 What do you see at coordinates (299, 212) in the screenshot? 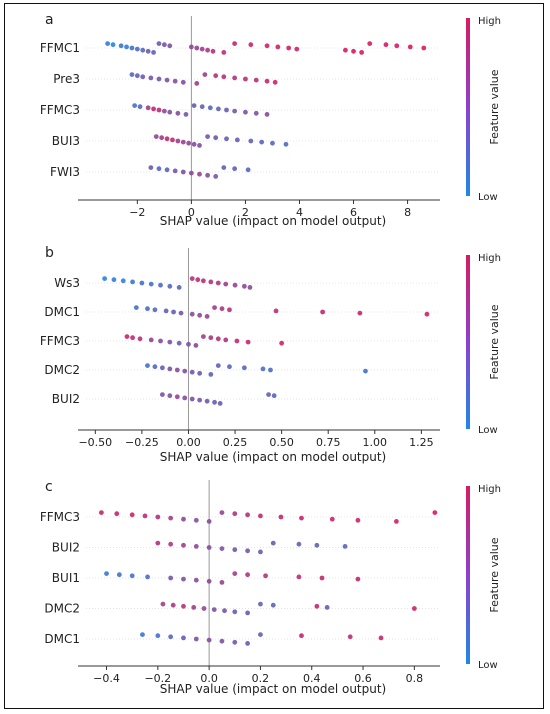
I see `x-tick-label: 4` at bounding box center [299, 212].